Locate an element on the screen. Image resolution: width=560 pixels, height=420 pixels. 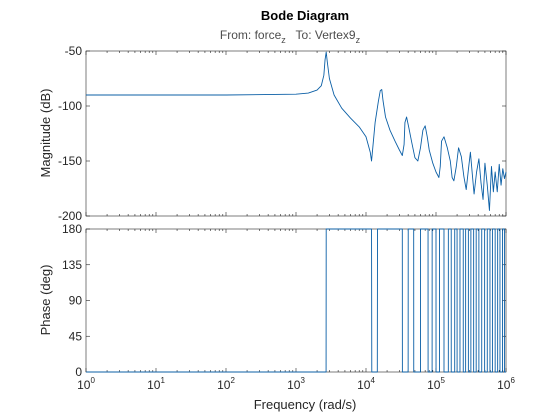
phase-y-tick-label: 45 is located at coordinates (76, 336).